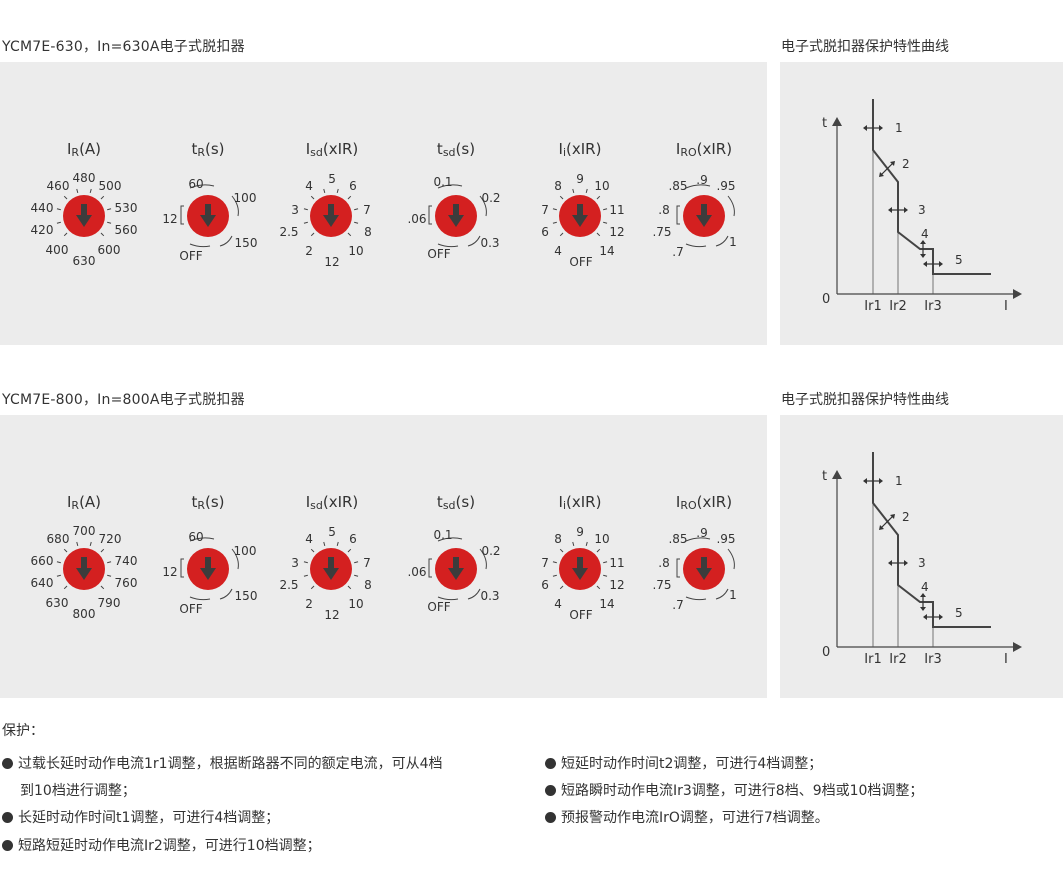 The image size is (1063, 869). What do you see at coordinates (733, 242) in the screenshot?
I see `dial-tick-label: 1` at bounding box center [733, 242].